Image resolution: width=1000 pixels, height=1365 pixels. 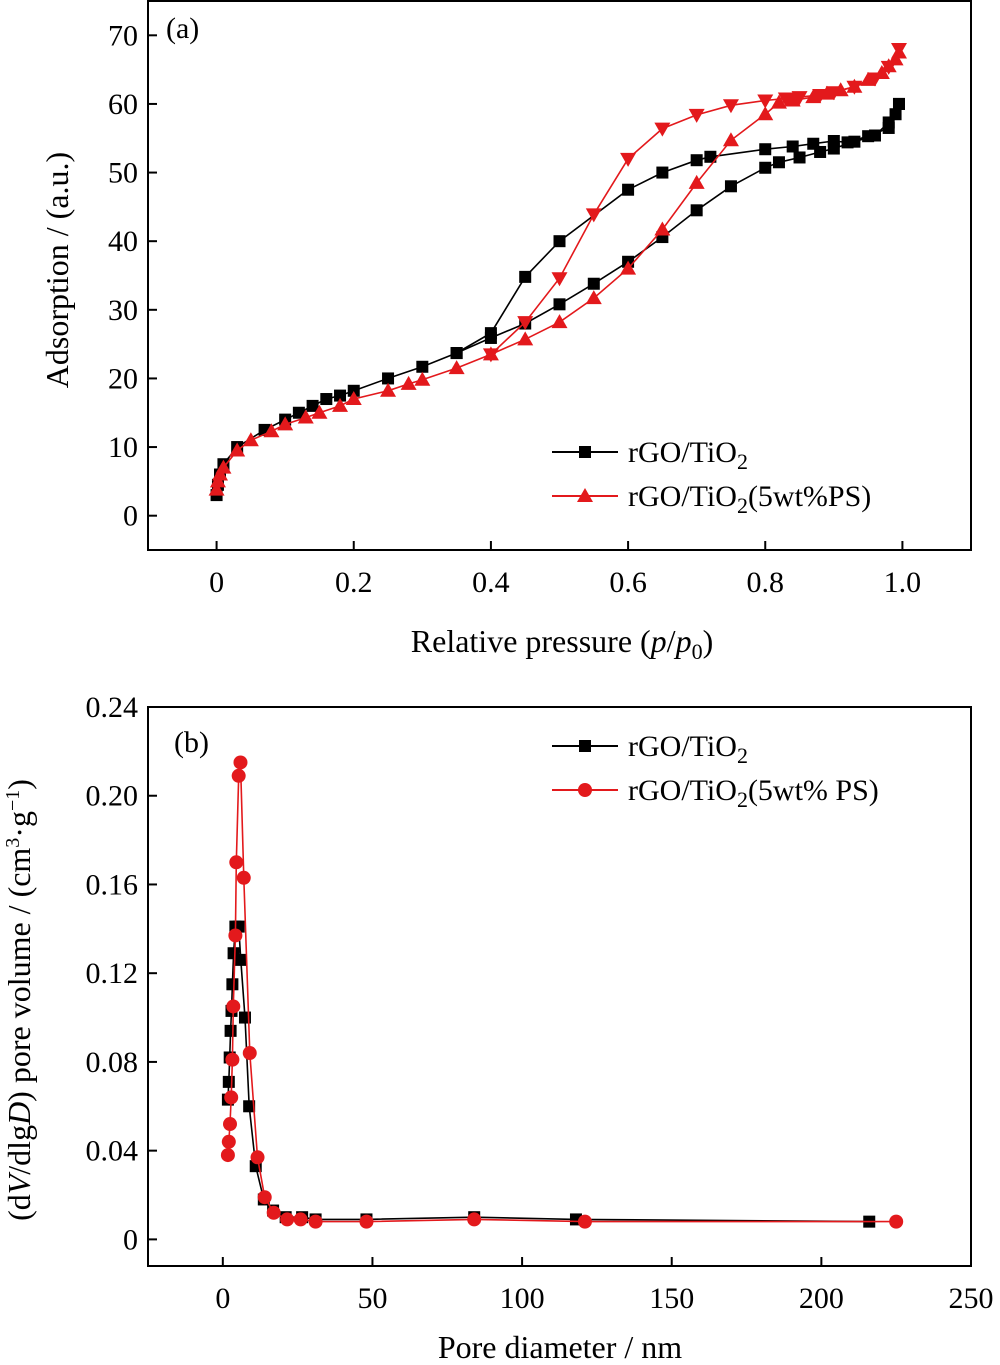 What do you see at coordinates (182, 28) in the screenshot?
I see `panel-a-label: (a)` at bounding box center [182, 28].